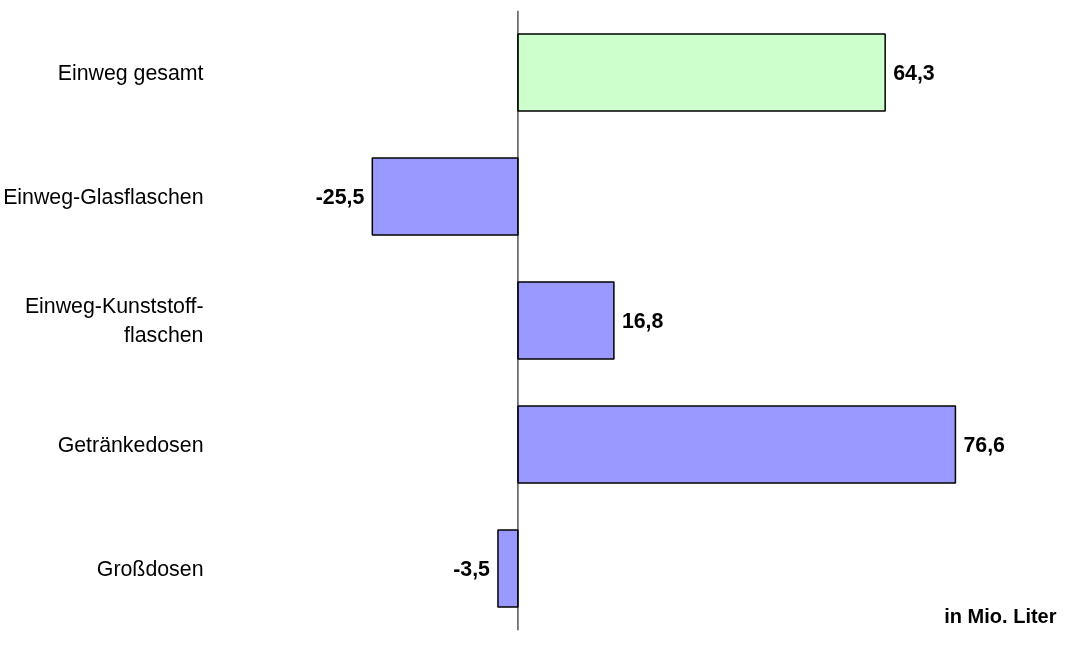  Describe the element at coordinates (130, 72) in the screenshot. I see `y-tick-label: Einweg gesamt` at that location.